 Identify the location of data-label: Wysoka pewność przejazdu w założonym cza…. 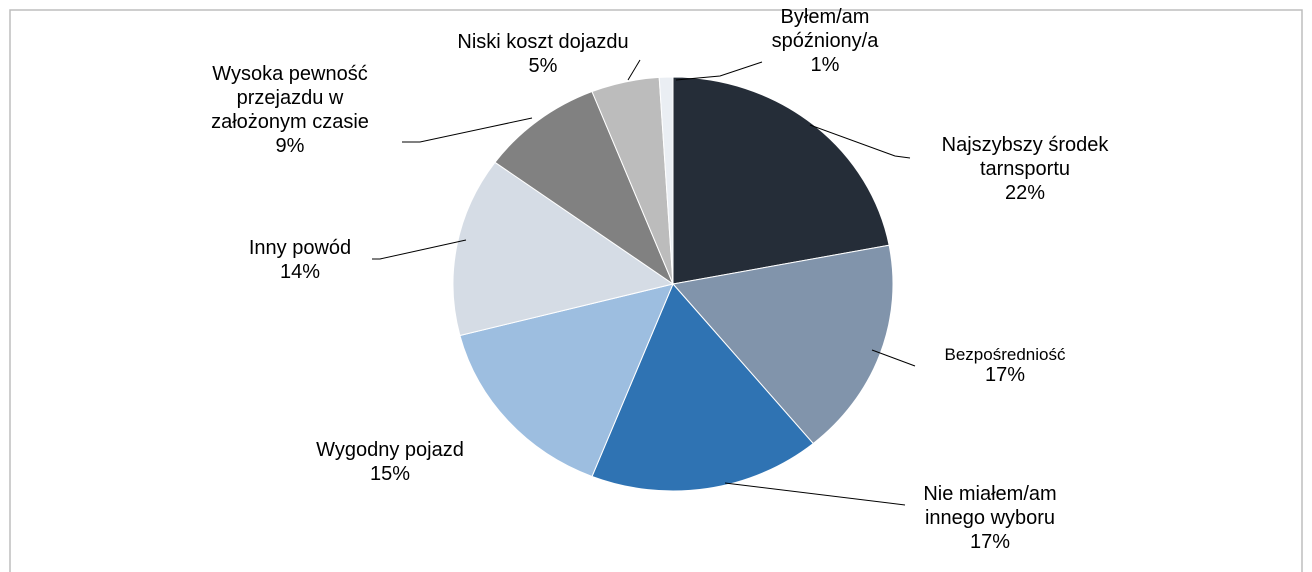
(290, 110).